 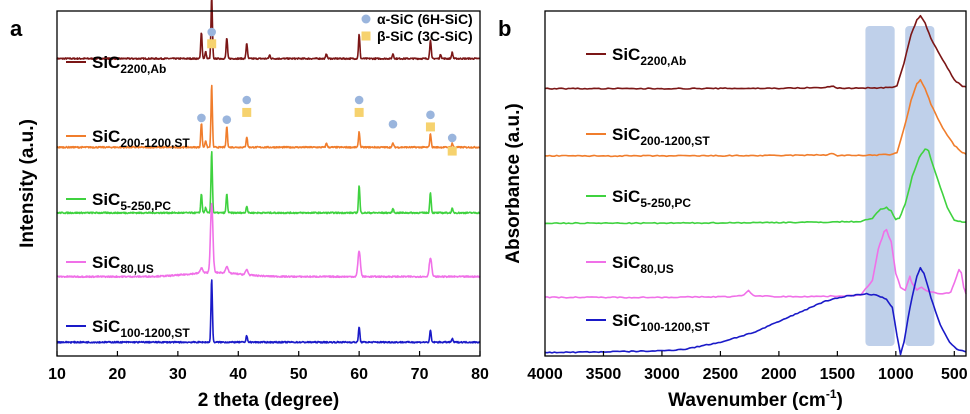 I want to click on legend-alpha-circle-icon, so click(x=366, y=19).